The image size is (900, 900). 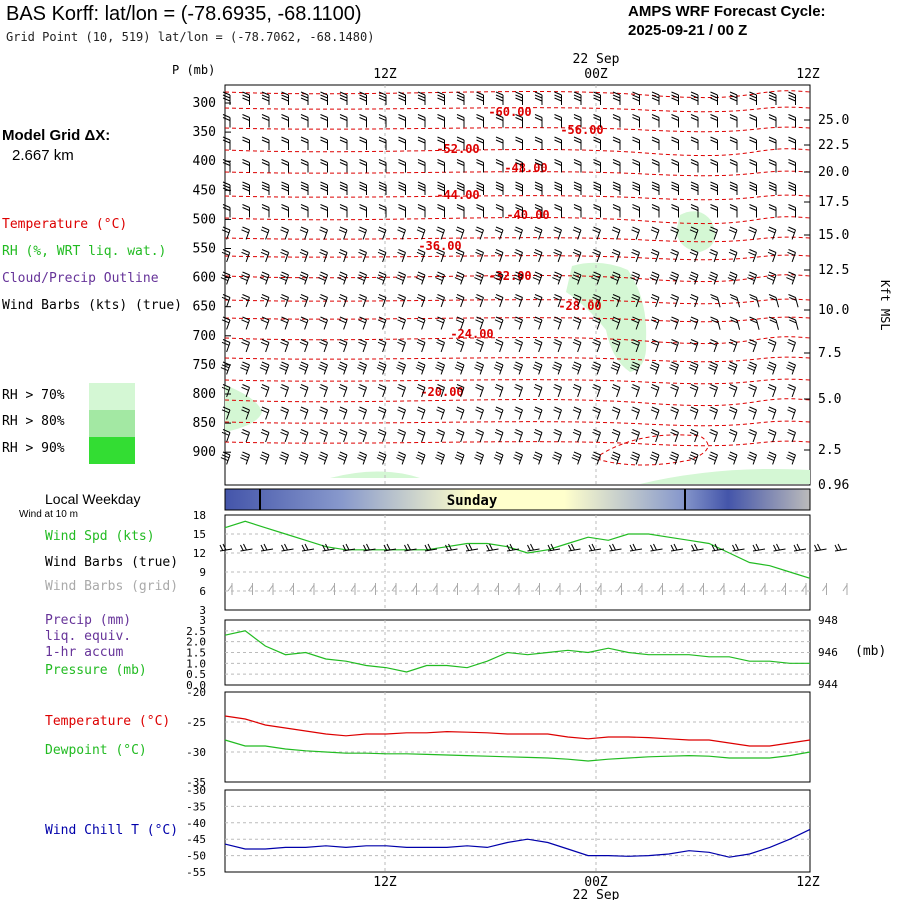 What do you see at coordinates (833, 485) in the screenshot?
I see `height-tick-label: 0.96` at bounding box center [833, 485].